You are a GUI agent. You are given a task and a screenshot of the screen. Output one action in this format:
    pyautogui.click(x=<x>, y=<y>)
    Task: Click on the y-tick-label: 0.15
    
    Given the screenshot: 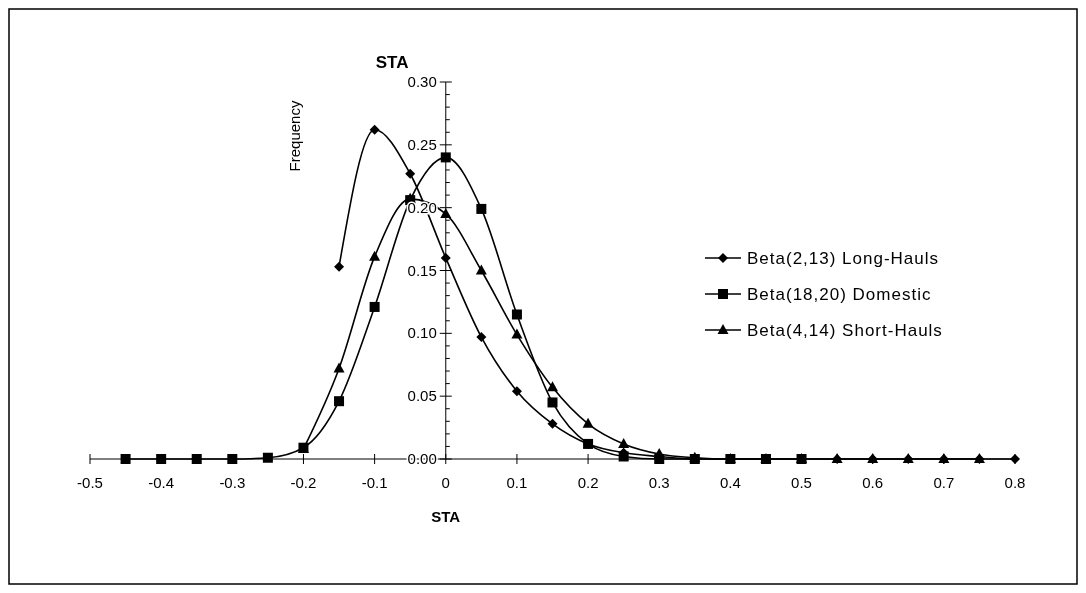 What is the action you would take?
    pyautogui.click(x=422, y=270)
    